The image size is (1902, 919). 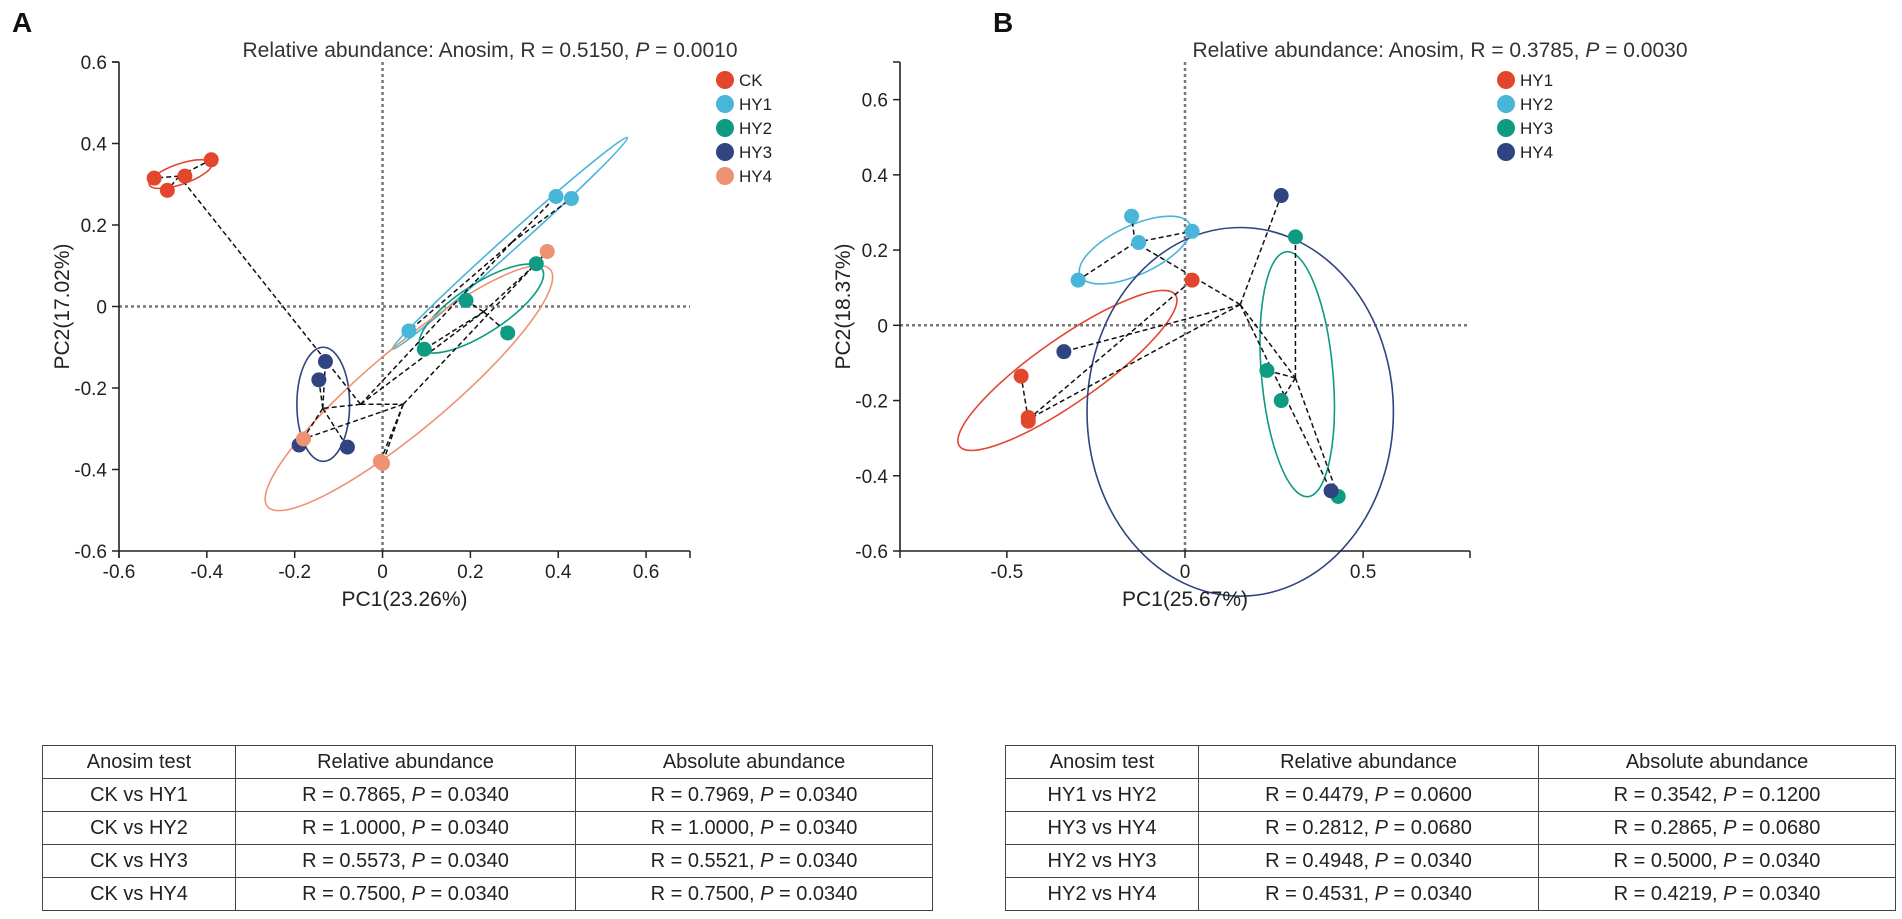 I want to click on x-tick-label: 0, so click(x=1185, y=572).